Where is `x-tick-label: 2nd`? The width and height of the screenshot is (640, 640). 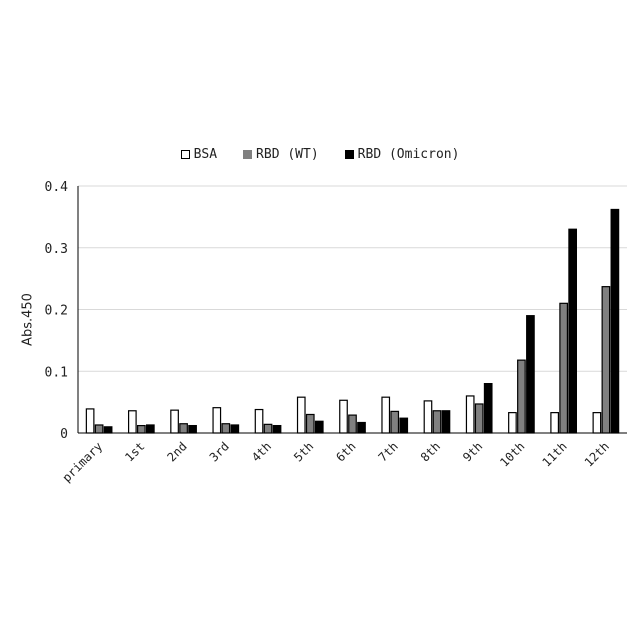
x-tick-label: 2nd is located at coordinates (176, 451).